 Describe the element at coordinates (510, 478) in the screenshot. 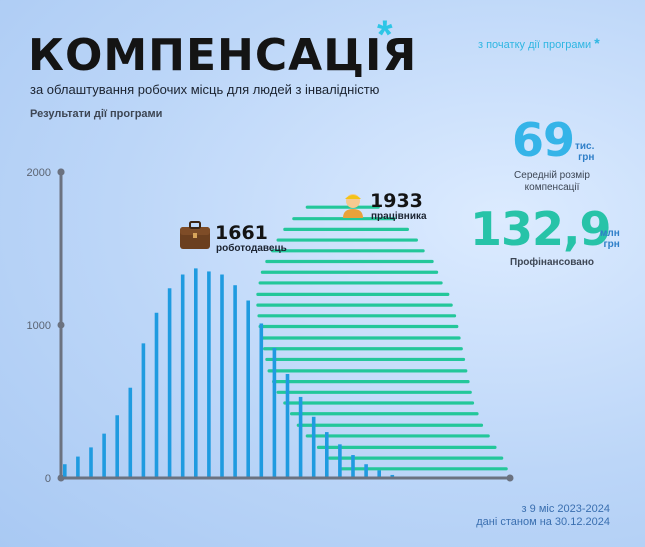

I see `x-axis-end-dot` at that location.